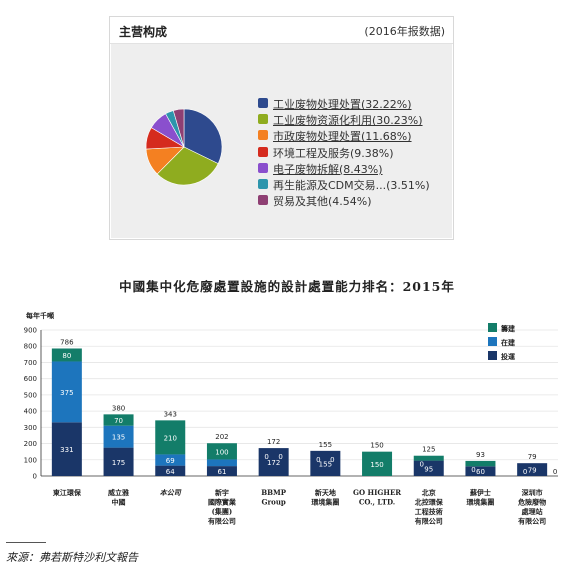 This screenshot has height=571, width=574. Describe the element at coordinates (351, 185) in the screenshot. I see `legend-label: 再生能源及CDM交易...(3.51%)` at that location.